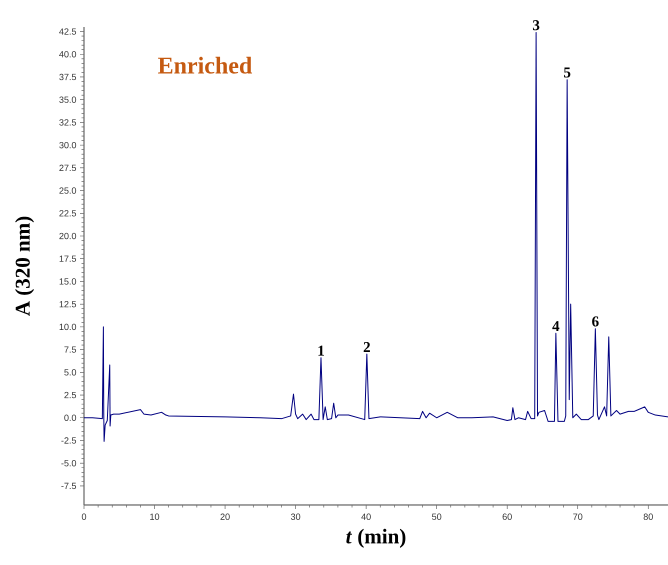  What do you see at coordinates (68, 281) in the screenshot?
I see `y-tick-label: 15.0` at bounding box center [68, 281].